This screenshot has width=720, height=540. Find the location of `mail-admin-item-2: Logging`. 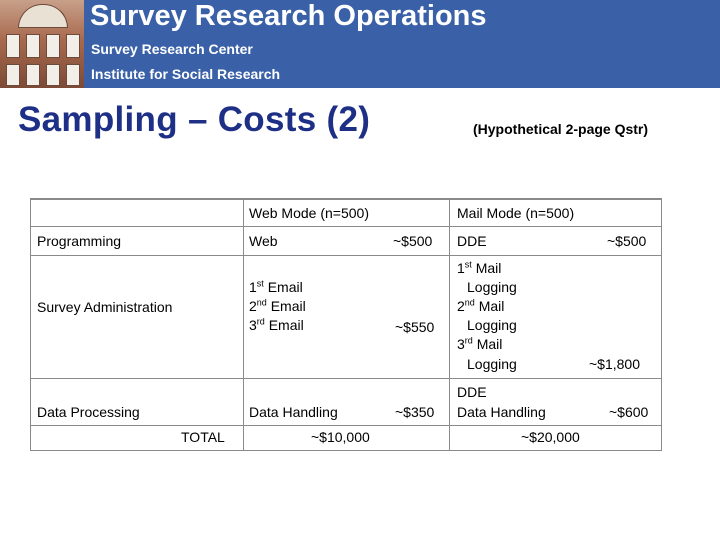

mail-admin-item-2: Logging is located at coordinates (492, 287).